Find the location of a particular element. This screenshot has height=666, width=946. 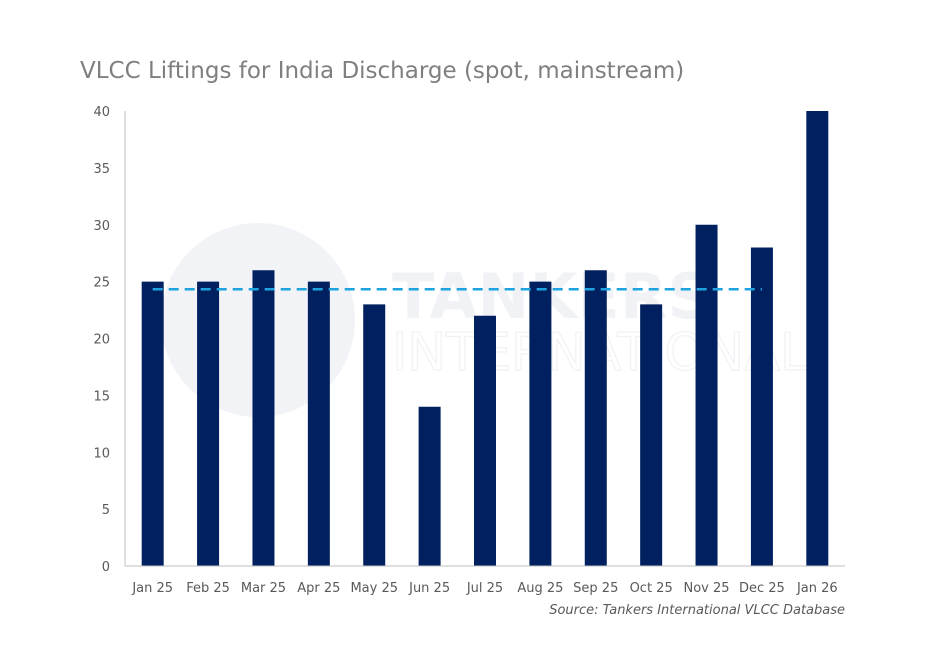

x-tick-label: Apr 25 is located at coordinates (318, 588).